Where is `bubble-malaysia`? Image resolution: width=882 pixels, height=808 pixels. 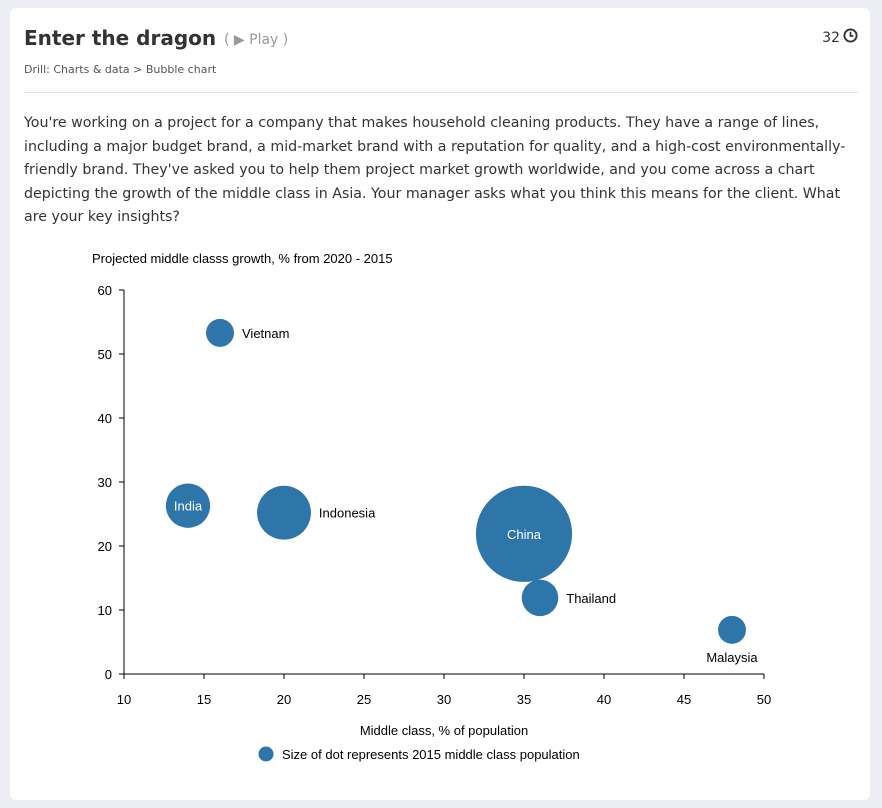 bubble-malaysia is located at coordinates (732, 629).